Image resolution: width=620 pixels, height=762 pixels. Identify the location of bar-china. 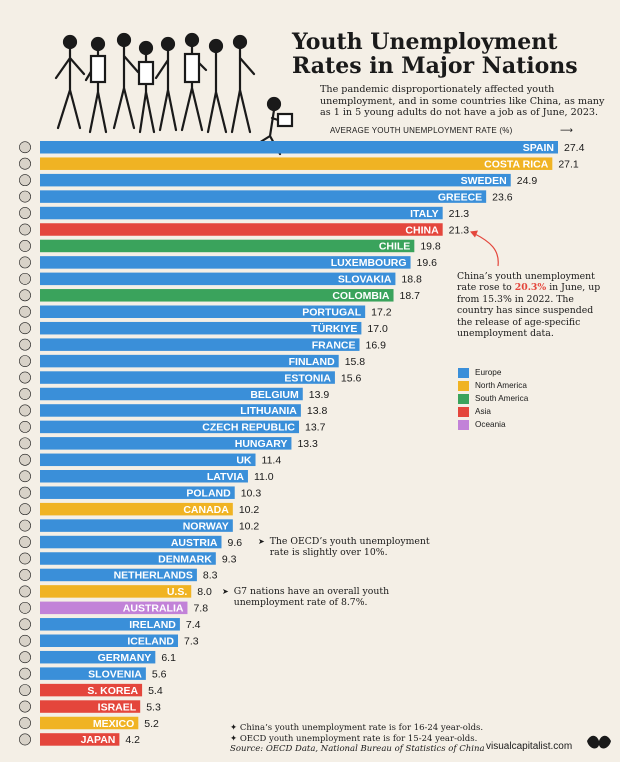
(241, 229).